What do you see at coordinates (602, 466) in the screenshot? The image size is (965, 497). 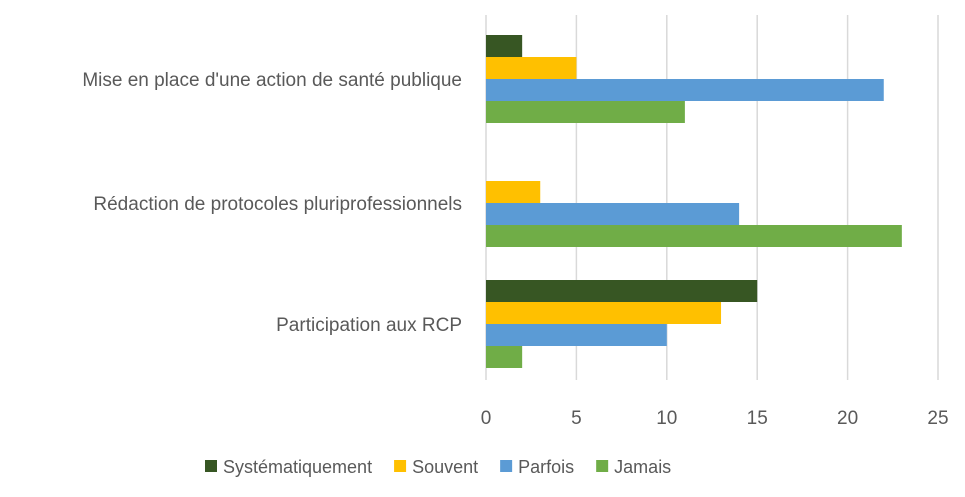 I see `legend-swatch-jamais` at bounding box center [602, 466].